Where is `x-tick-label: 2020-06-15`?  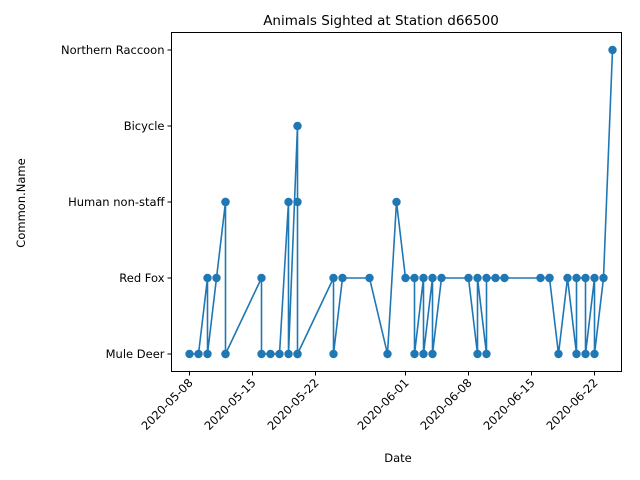 x-tick-label: 2020-06-15 is located at coordinates (508, 404).